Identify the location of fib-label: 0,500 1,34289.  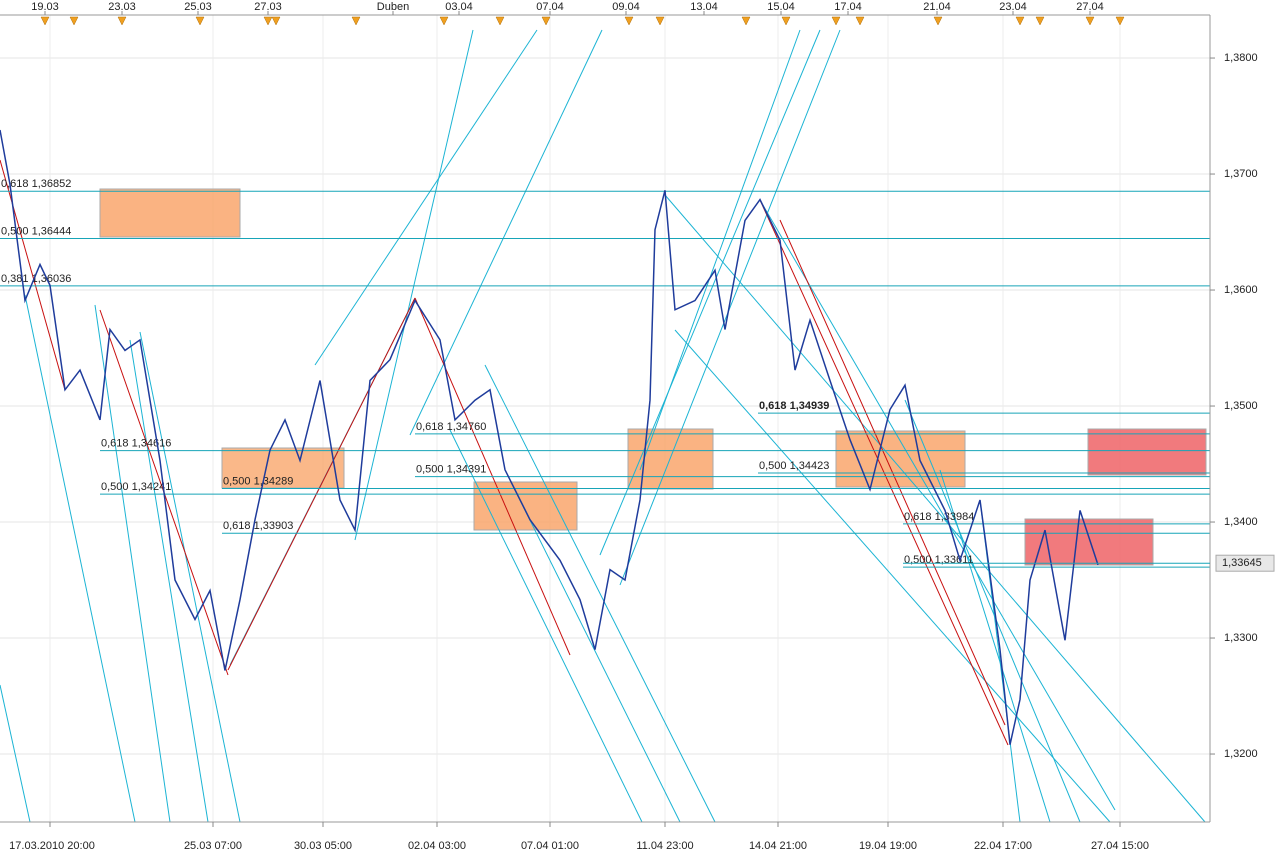
(258, 481).